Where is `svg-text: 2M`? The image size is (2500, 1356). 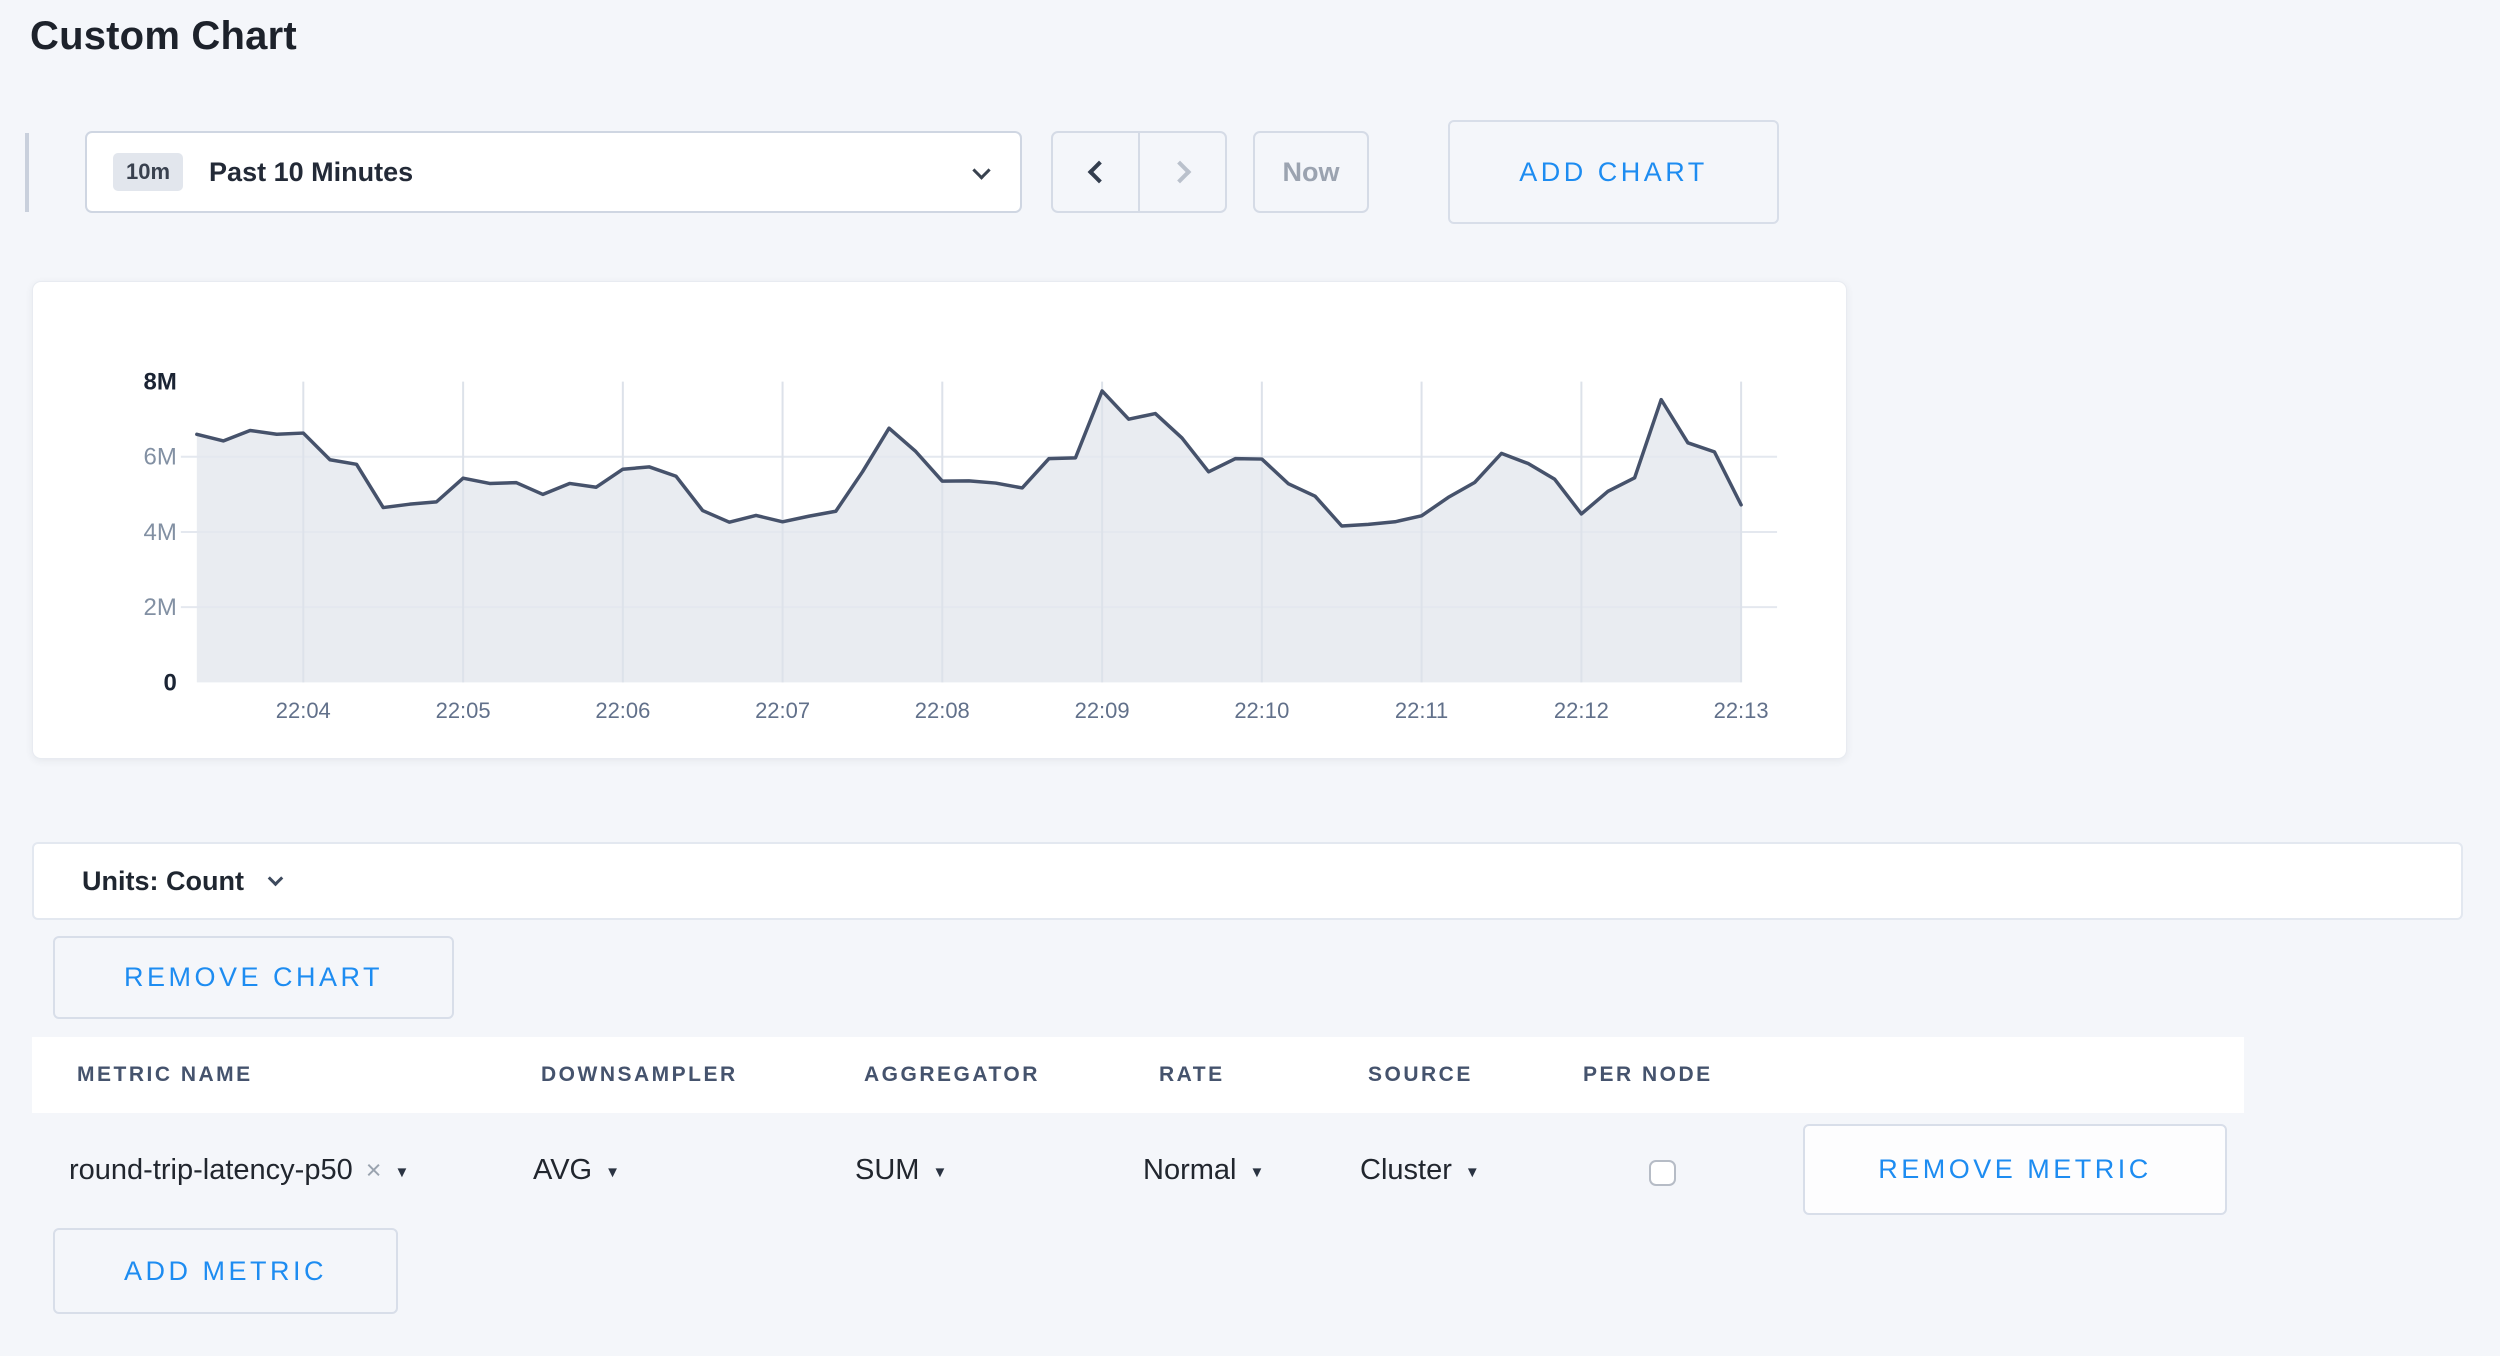 svg-text: 2M is located at coordinates (160, 607).